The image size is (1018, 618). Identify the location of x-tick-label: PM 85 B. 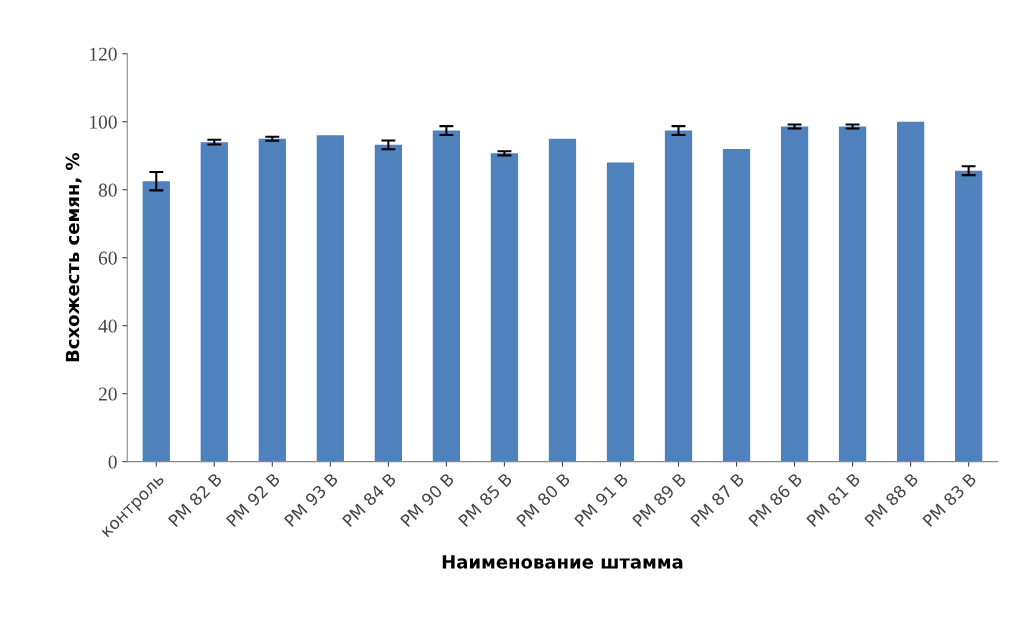
(485, 500).